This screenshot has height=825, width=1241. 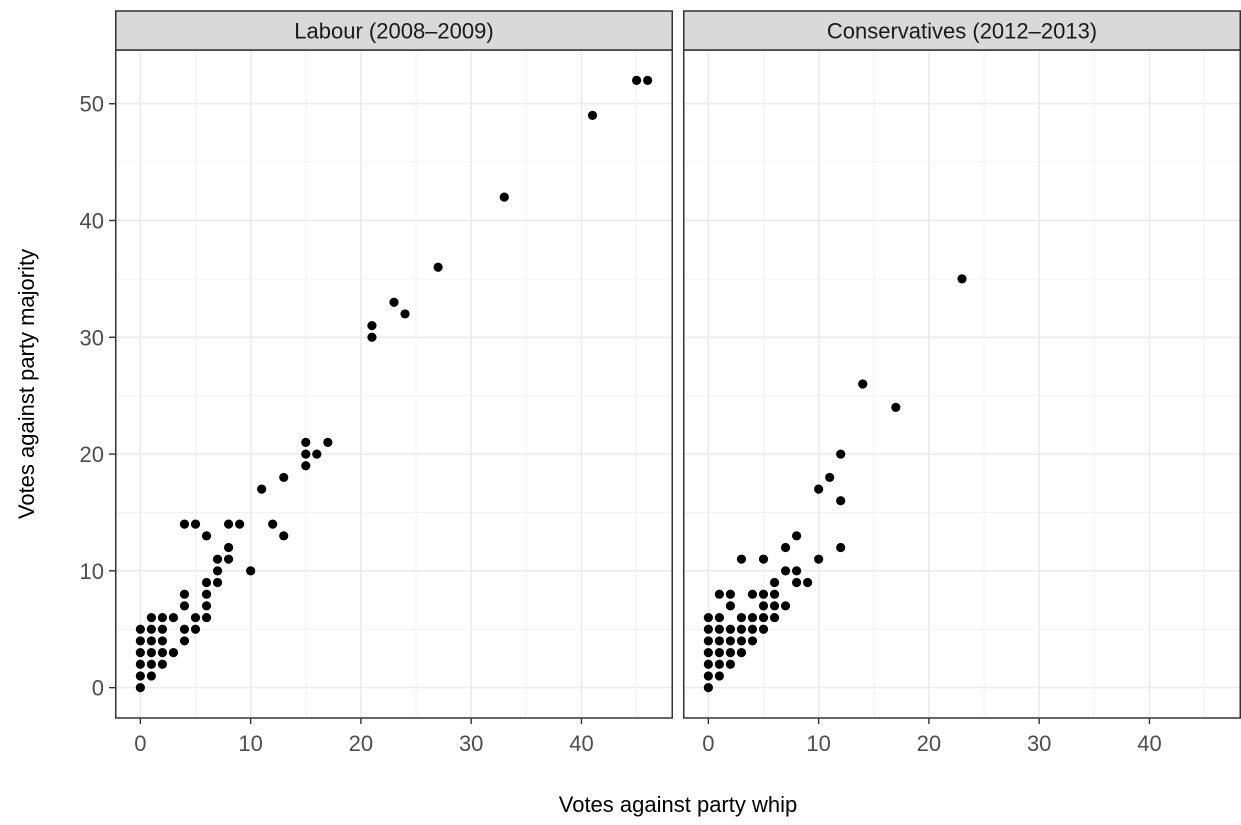 I want to click on x-tick-label: 30, so click(x=1039, y=743).